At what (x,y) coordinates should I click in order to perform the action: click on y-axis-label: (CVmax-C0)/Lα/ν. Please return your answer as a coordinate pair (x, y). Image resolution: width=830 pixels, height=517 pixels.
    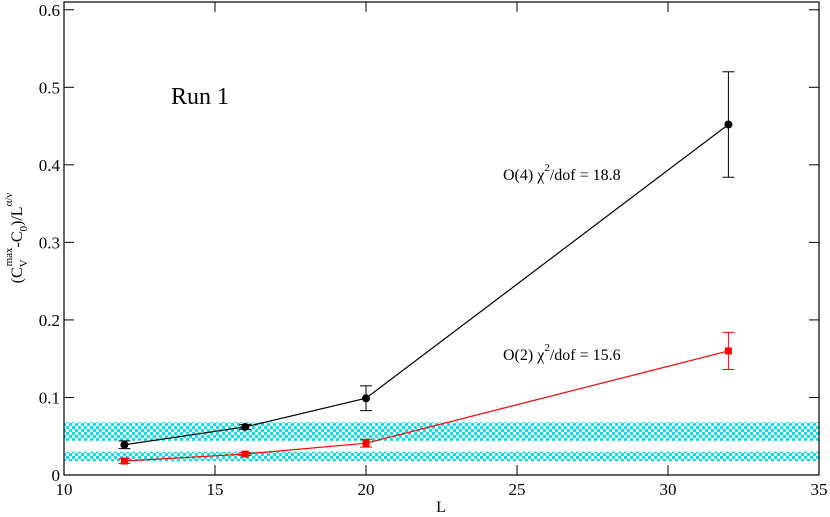
    Looking at the image, I should click on (16, 238).